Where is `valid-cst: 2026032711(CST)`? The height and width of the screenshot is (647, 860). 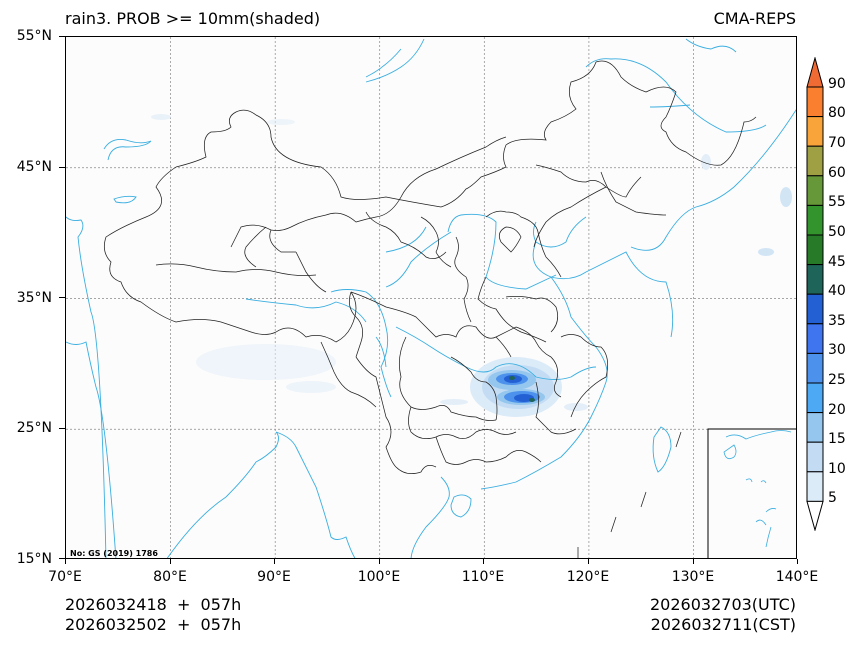
valid-cst: 2026032711(CST) is located at coordinates (723, 624).